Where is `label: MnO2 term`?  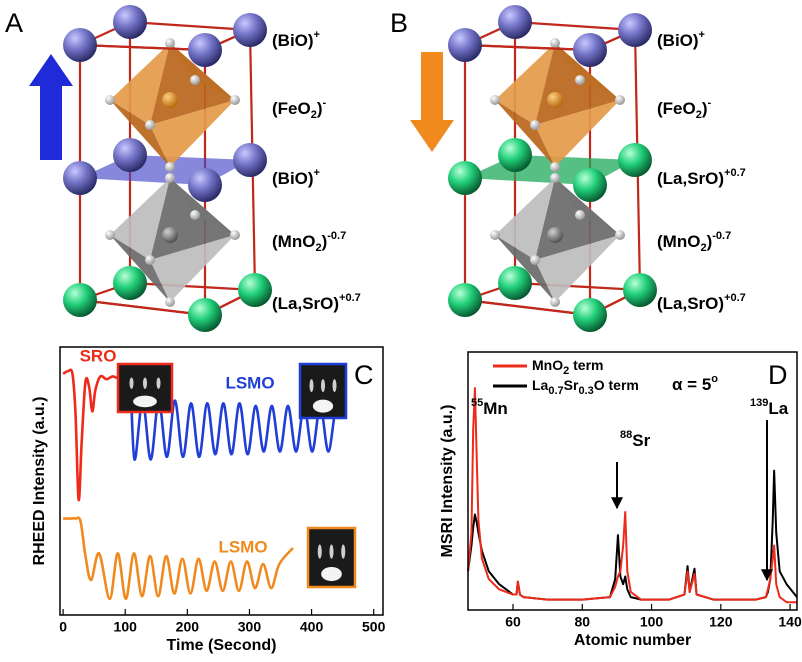 label: MnO2 term is located at coordinates (567, 367).